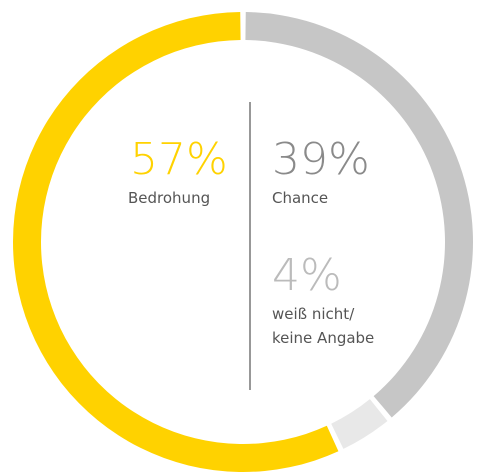 This screenshot has height=474, width=478. What do you see at coordinates (179, 159) in the screenshot?
I see `value-label: 57%` at bounding box center [179, 159].